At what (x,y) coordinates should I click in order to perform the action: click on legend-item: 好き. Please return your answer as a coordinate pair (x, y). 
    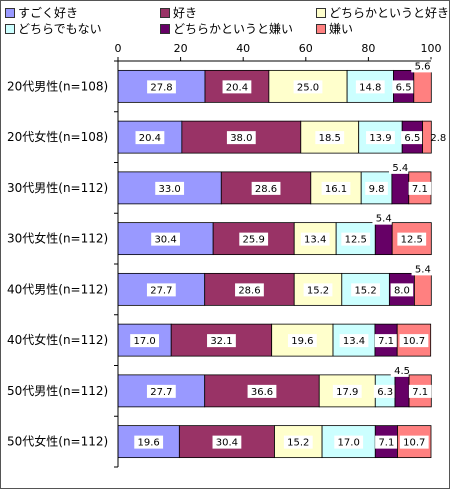
    Looking at the image, I should click on (178, 12).